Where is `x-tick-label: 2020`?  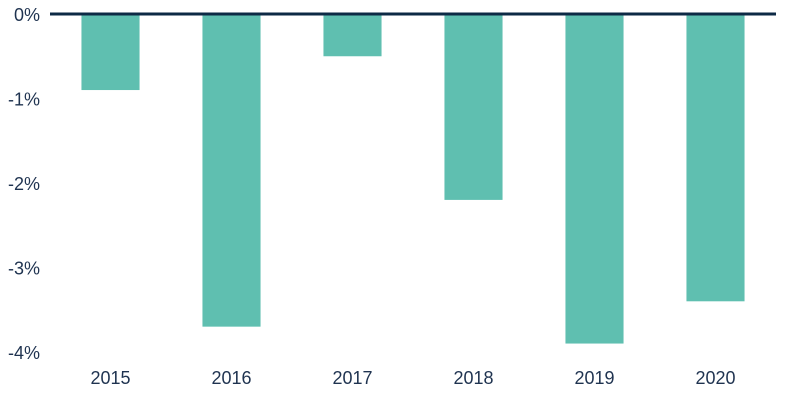
x-tick-label: 2020 is located at coordinates (715, 378).